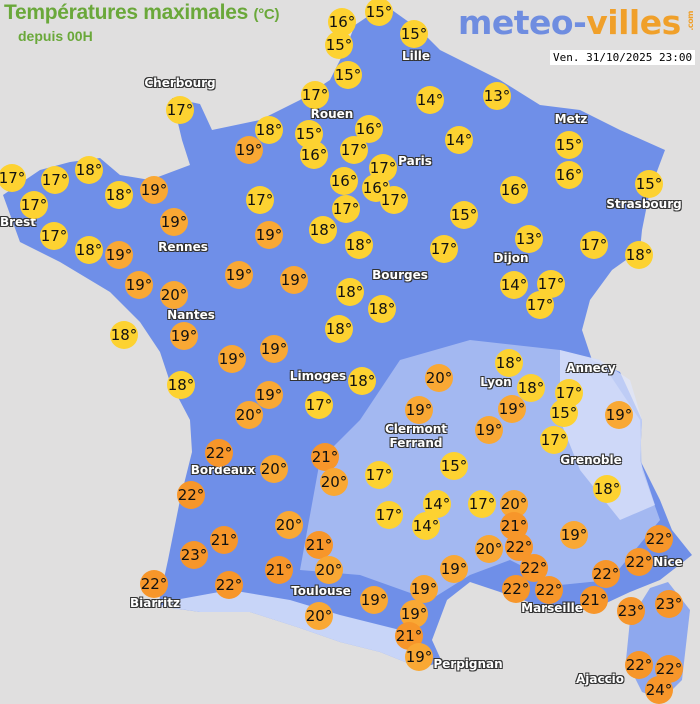 The height and width of the screenshot is (704, 700). What do you see at coordinates (591, 460) in the screenshot?
I see `city-label: Grenoble` at bounding box center [591, 460].